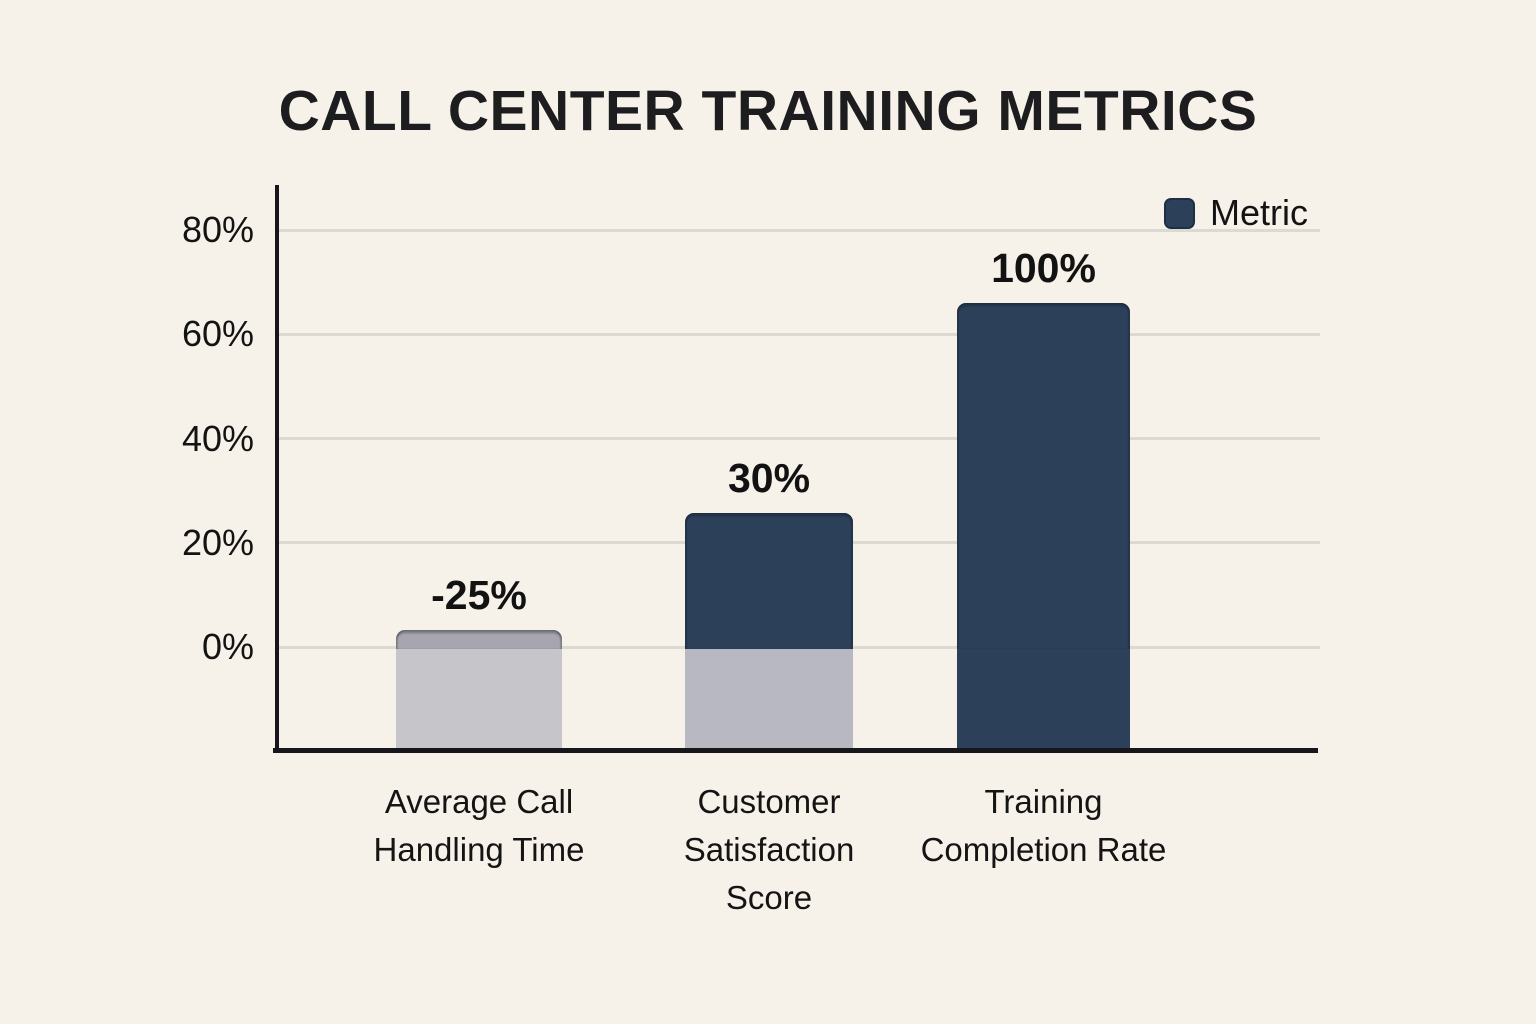 This screenshot has width=1536, height=1024. I want to click on bar-value-label: 30%, so click(769, 478).